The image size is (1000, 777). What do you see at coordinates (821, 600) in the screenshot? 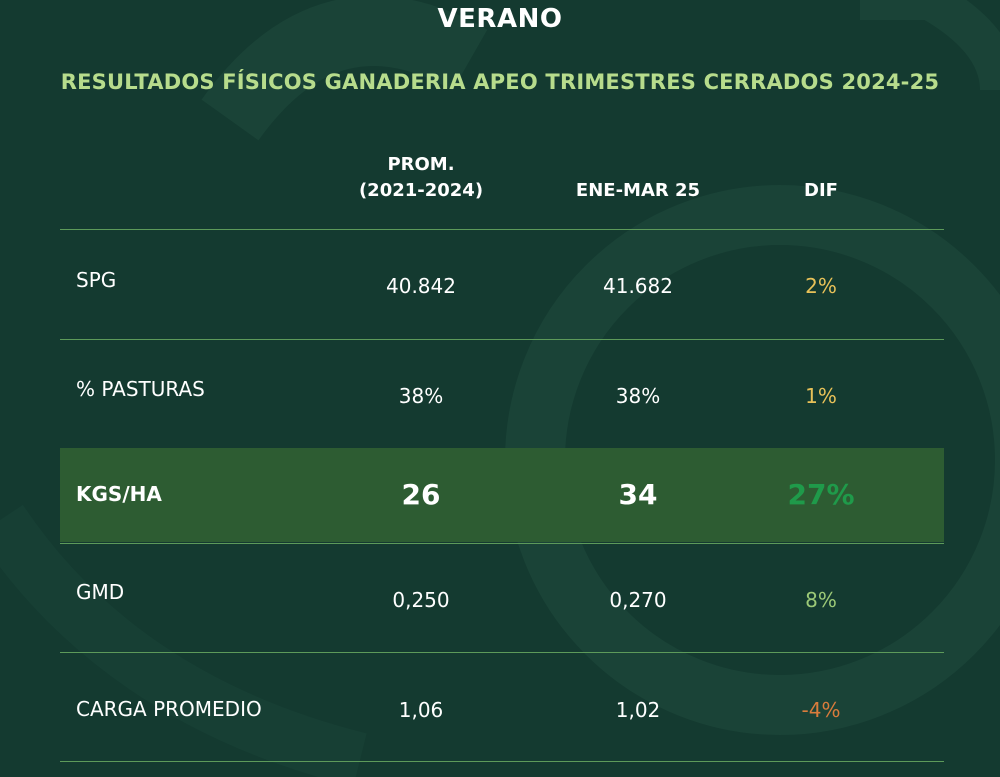
I see `cell-gmd-dif: 8%` at bounding box center [821, 600].